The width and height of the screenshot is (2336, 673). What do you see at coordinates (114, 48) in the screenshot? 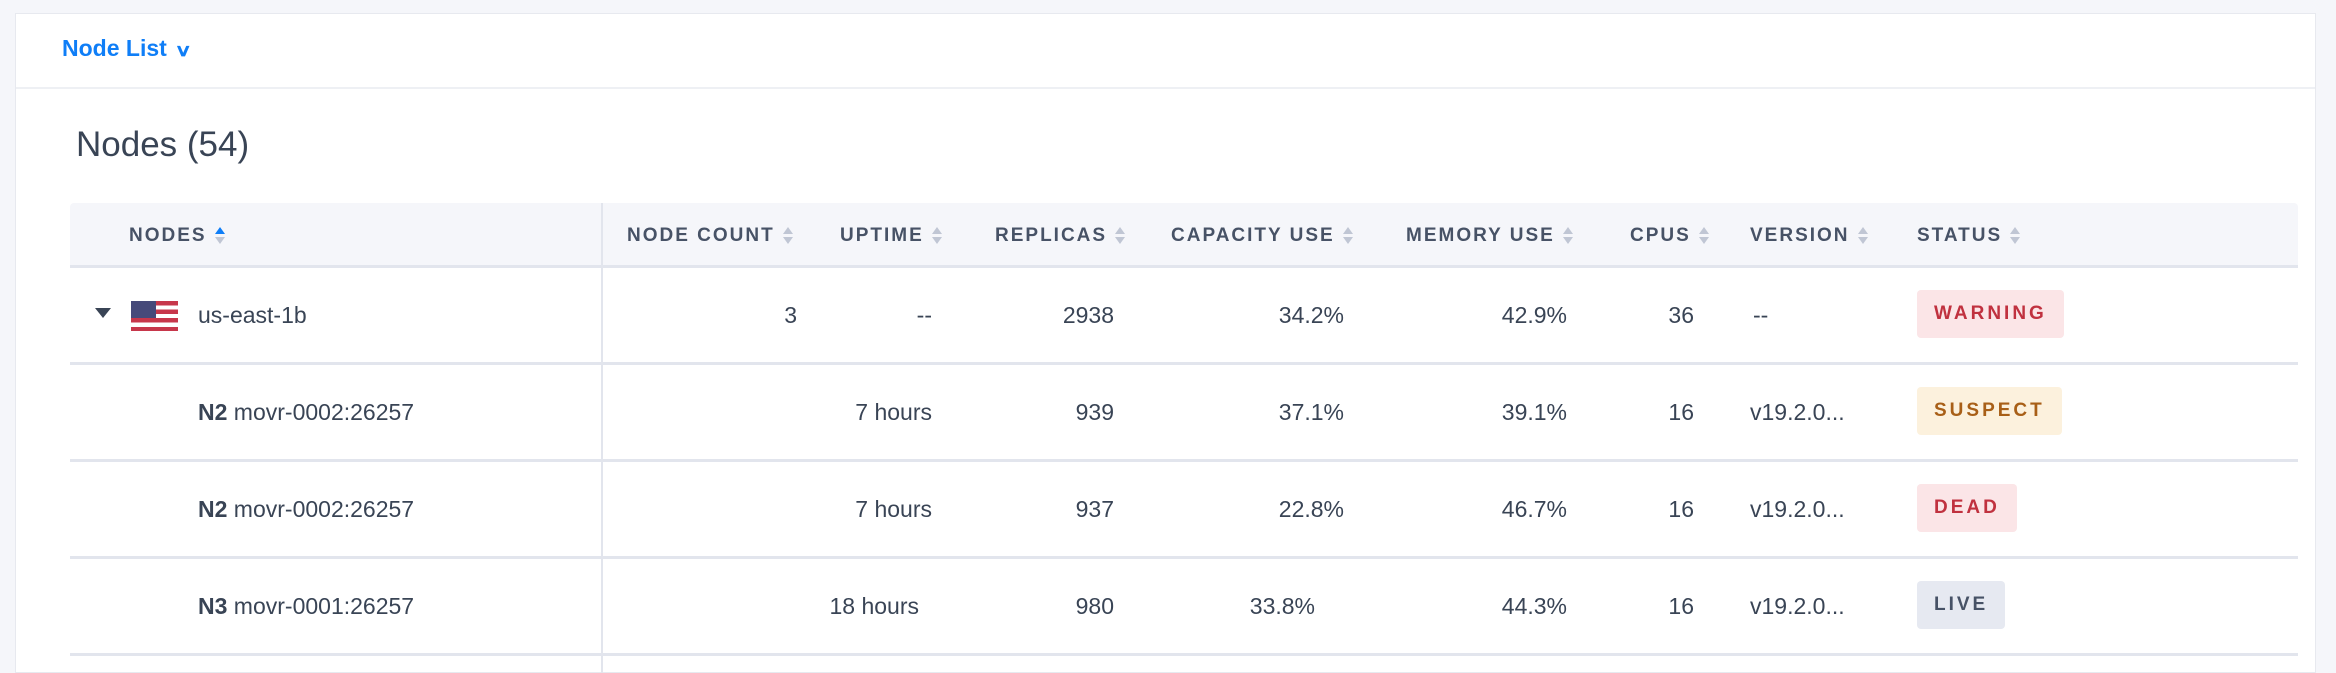
I see `view-selector-label: Node List` at bounding box center [114, 48].